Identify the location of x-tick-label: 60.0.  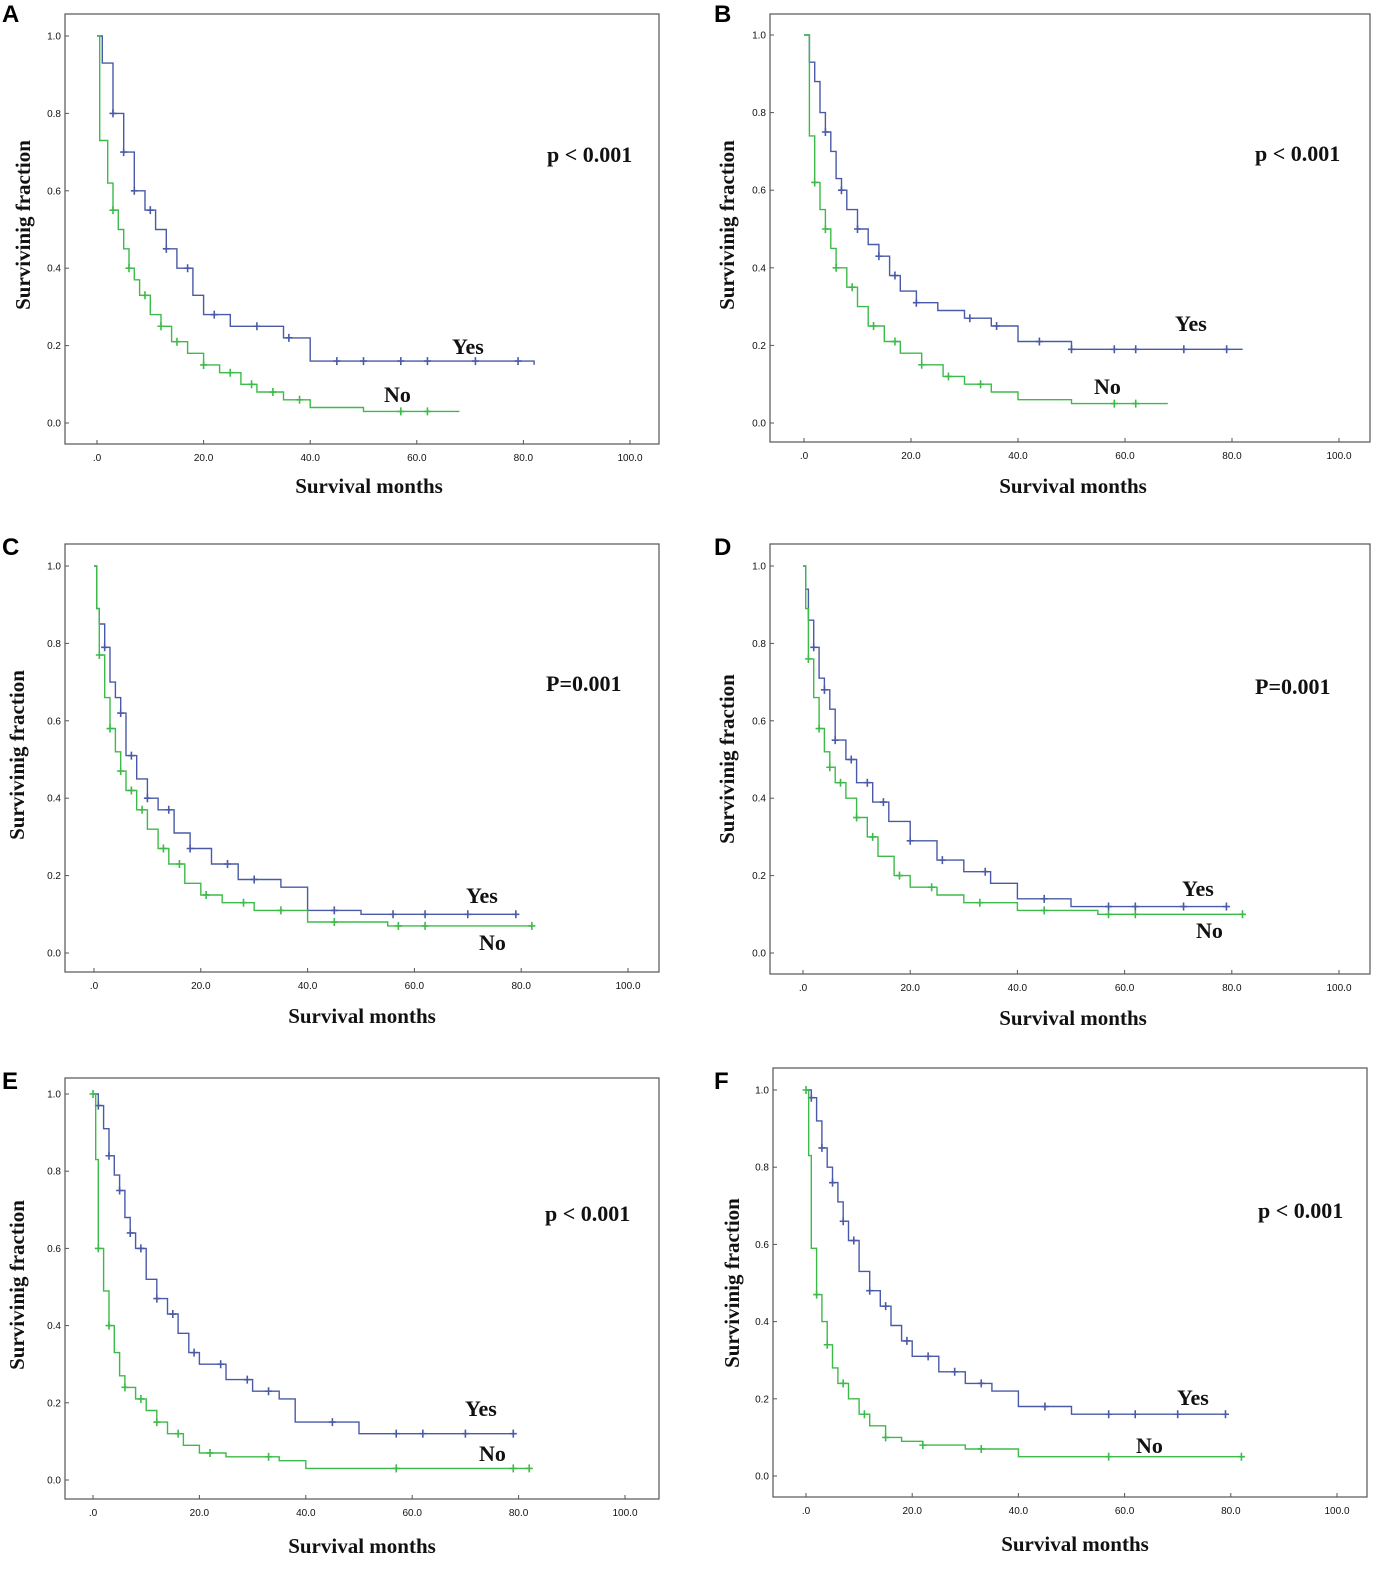
(1125, 1511).